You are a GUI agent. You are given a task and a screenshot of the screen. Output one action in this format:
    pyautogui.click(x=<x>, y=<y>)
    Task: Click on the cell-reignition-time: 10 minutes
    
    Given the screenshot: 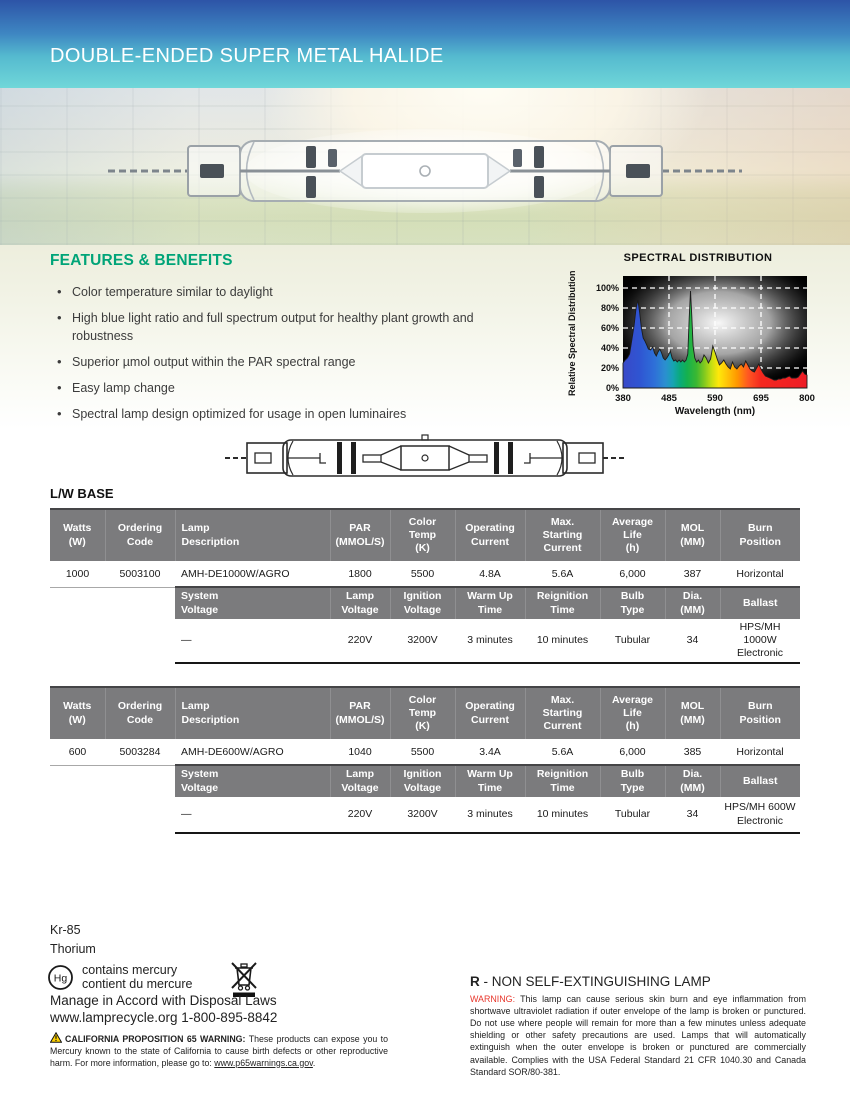 What is the action you would take?
    pyautogui.click(x=562, y=815)
    